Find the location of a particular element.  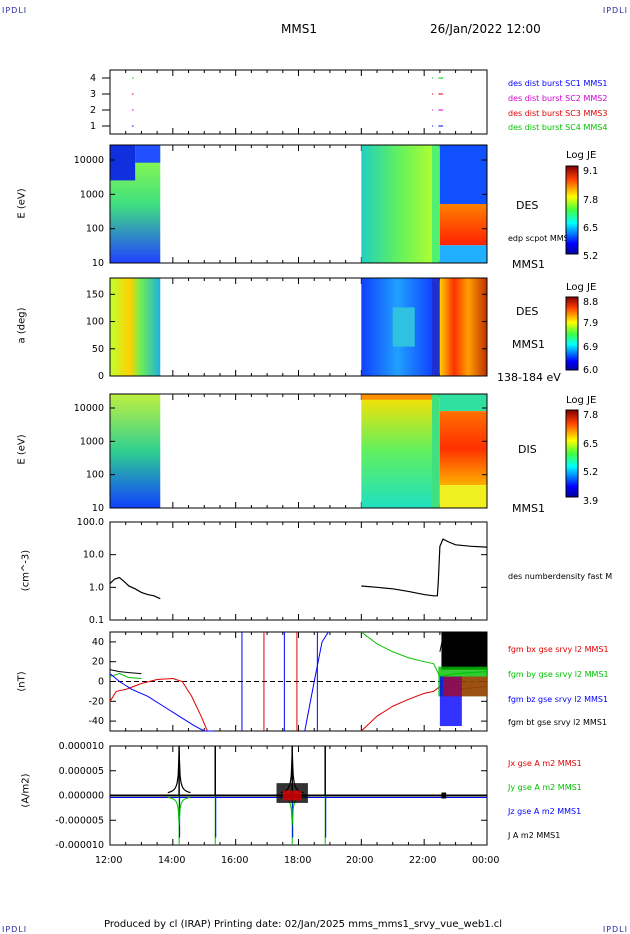

legend-fgm-bx: fgm bx gse srvy l2 MMS1 is located at coordinates (558, 649).